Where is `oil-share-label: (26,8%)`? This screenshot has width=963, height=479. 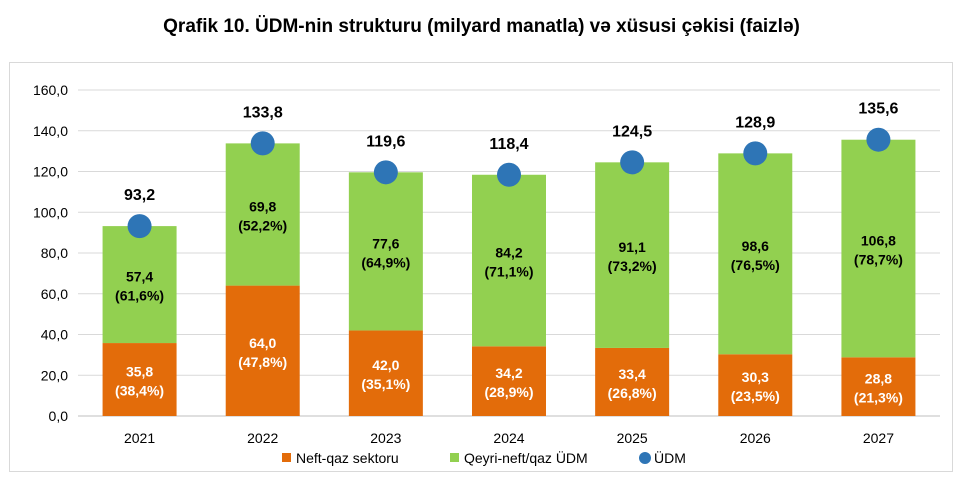
oil-share-label: (26,8%) is located at coordinates (632, 393).